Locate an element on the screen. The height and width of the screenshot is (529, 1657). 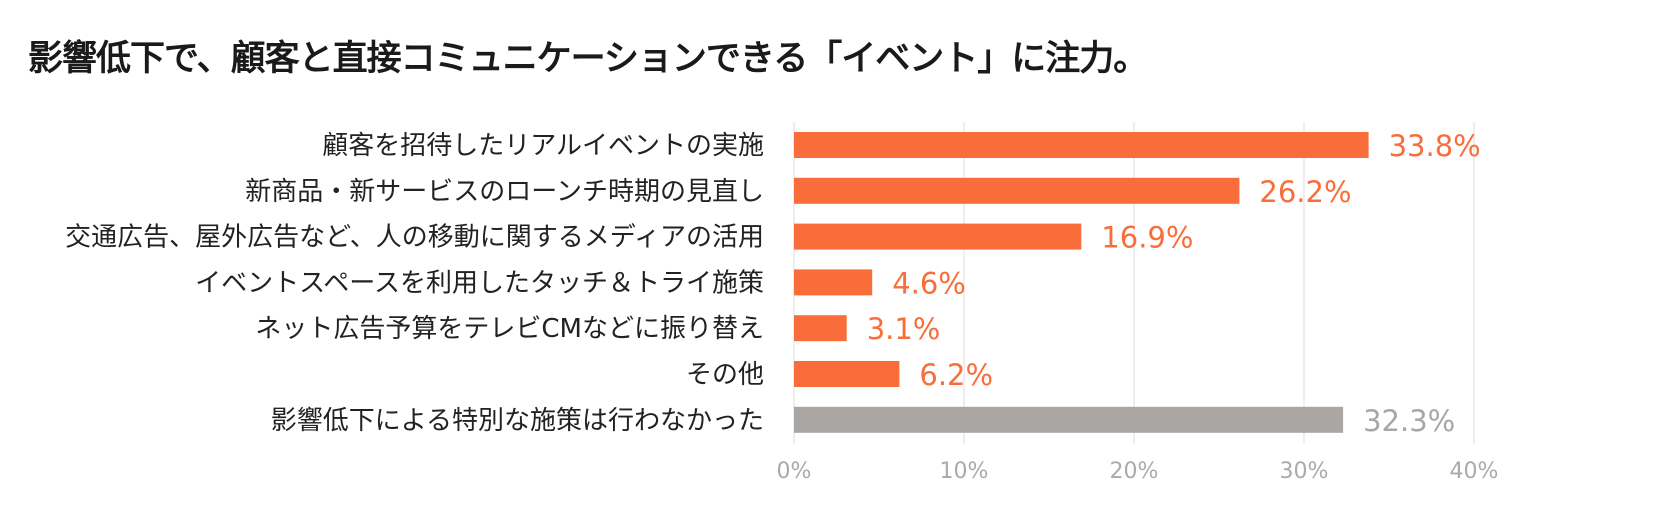
value-label: 32.3% is located at coordinates (1409, 421).